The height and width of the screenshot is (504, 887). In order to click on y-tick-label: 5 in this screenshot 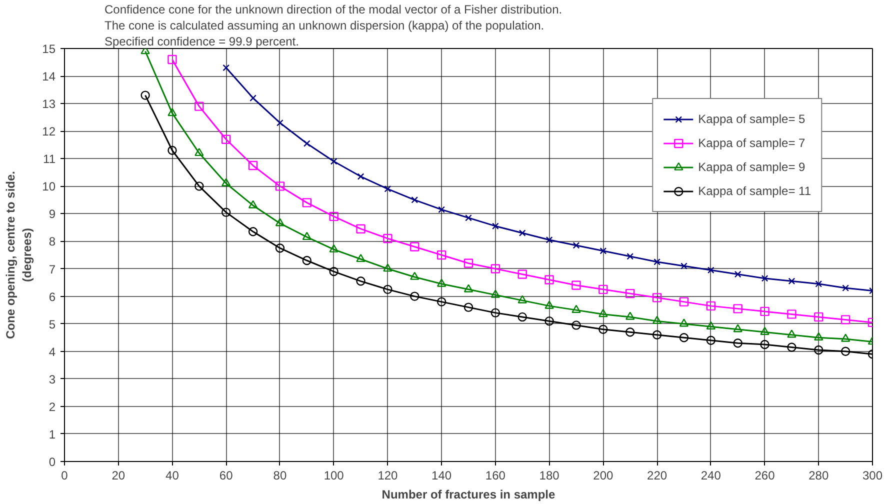, I will do `click(52, 324)`.